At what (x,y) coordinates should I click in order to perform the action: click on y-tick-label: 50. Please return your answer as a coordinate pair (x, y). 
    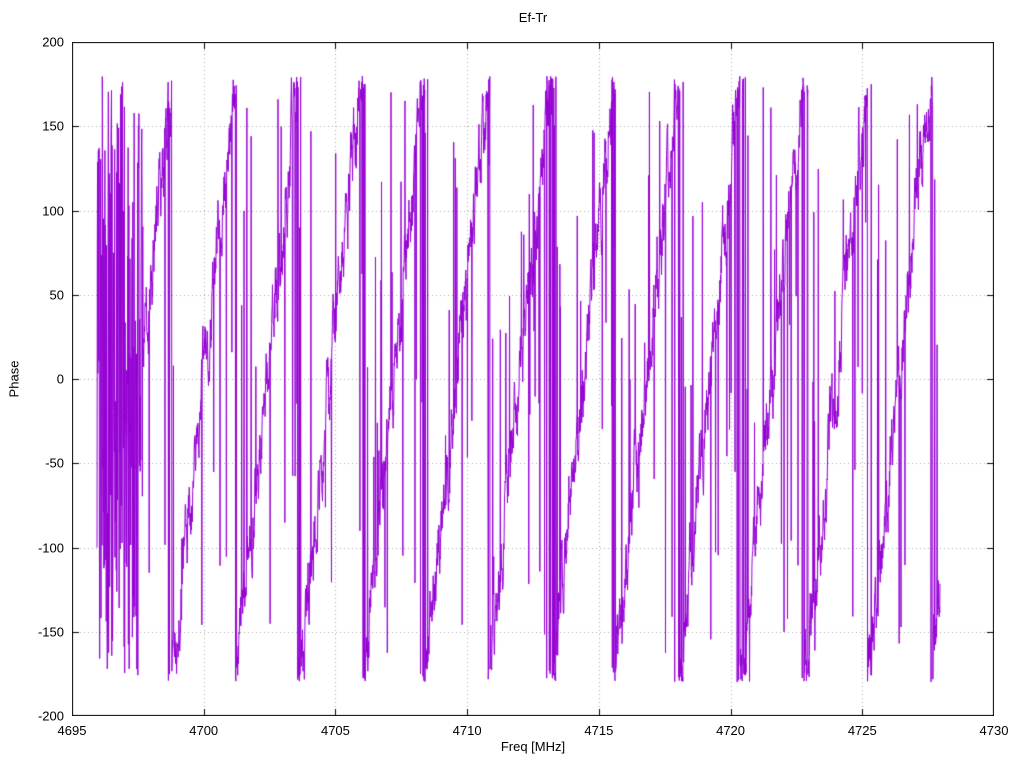
    Looking at the image, I should click on (56, 295).